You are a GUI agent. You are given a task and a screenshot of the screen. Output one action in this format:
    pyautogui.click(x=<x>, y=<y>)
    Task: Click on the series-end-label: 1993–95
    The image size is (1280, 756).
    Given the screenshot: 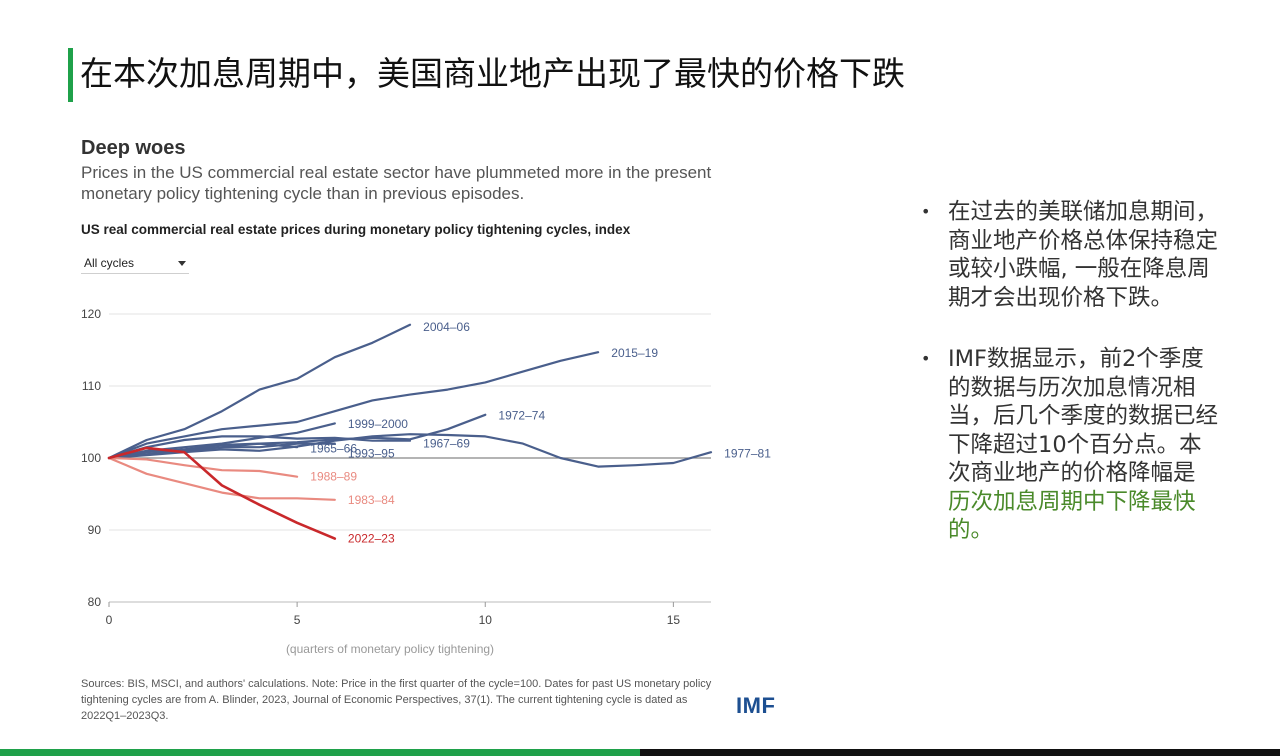 What is the action you would take?
    pyautogui.click(x=371, y=454)
    